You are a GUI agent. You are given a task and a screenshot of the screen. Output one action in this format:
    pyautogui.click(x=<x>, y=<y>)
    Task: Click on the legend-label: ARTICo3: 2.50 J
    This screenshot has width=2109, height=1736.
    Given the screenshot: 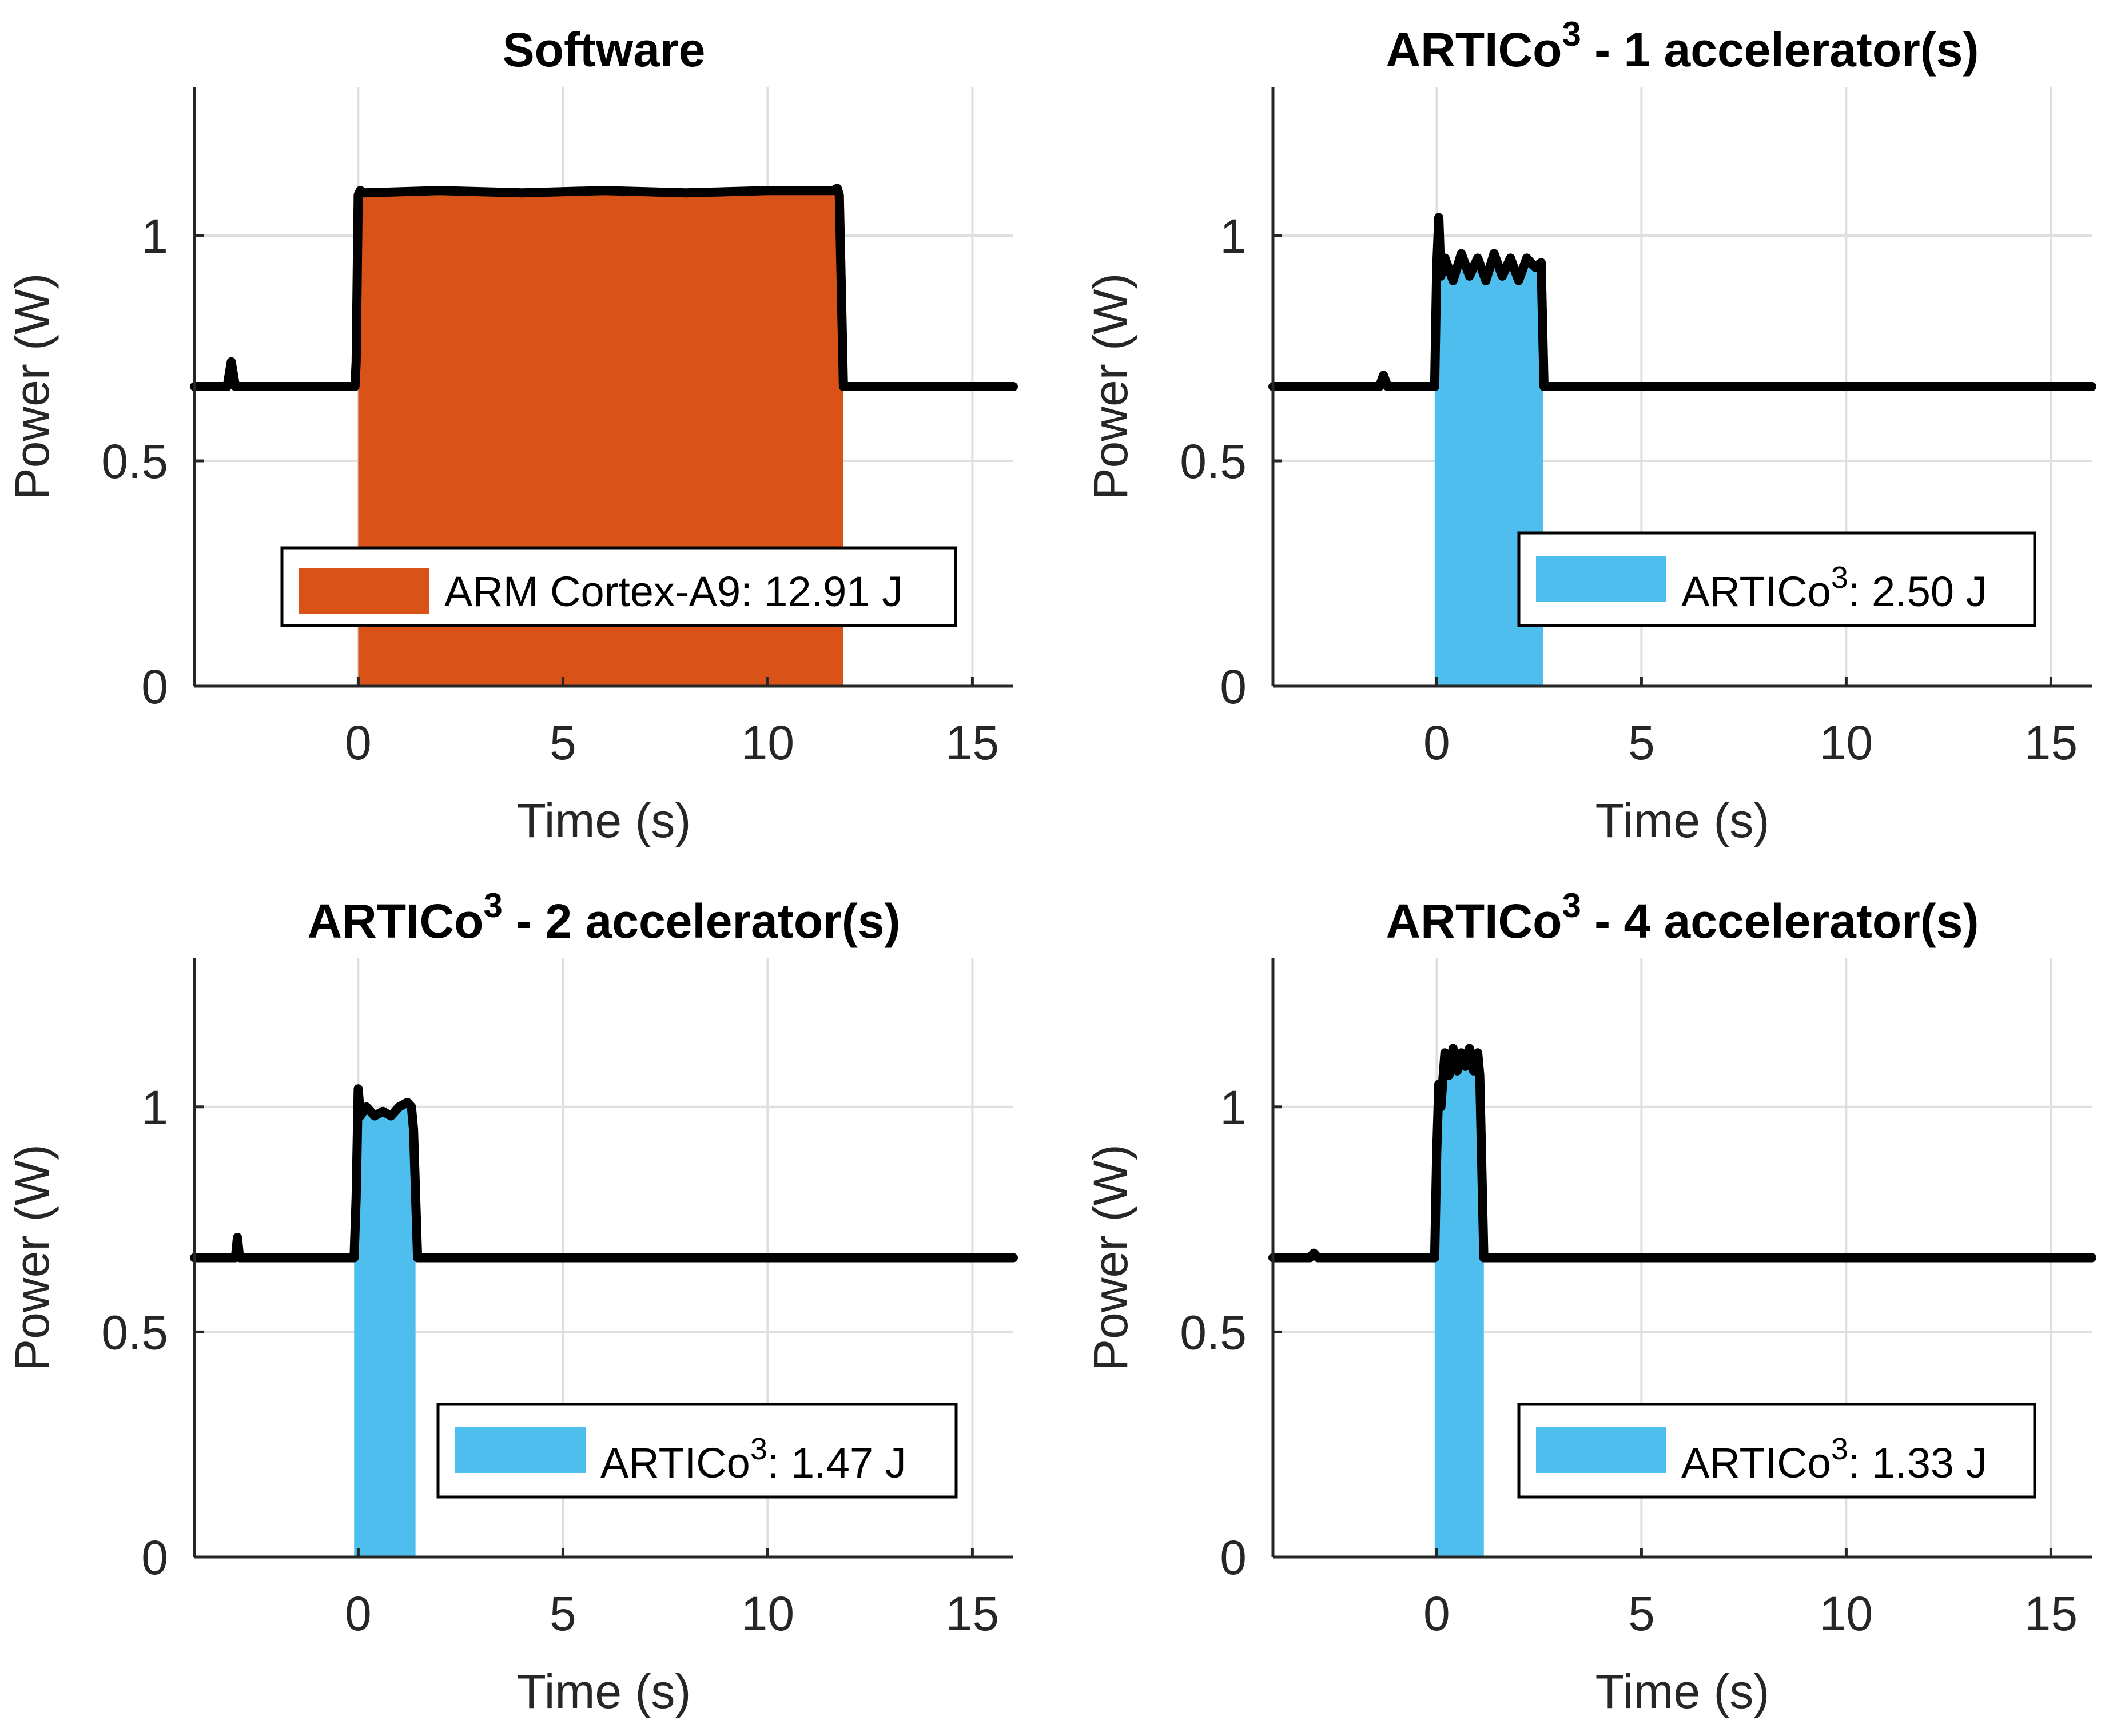 What is the action you would take?
    pyautogui.click(x=1834, y=587)
    